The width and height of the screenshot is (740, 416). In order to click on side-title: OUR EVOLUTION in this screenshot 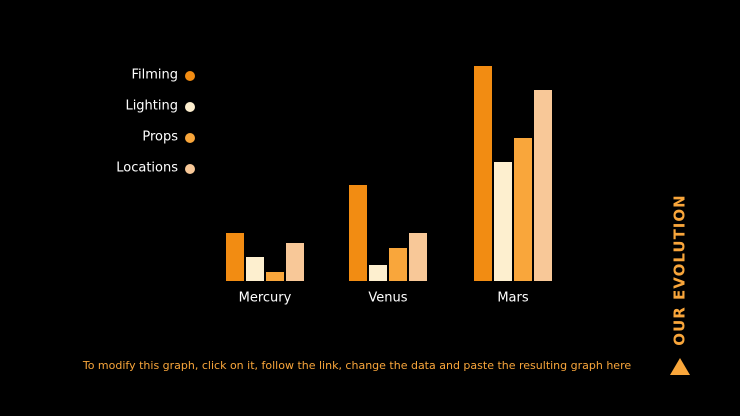, I will do `click(680, 269)`.